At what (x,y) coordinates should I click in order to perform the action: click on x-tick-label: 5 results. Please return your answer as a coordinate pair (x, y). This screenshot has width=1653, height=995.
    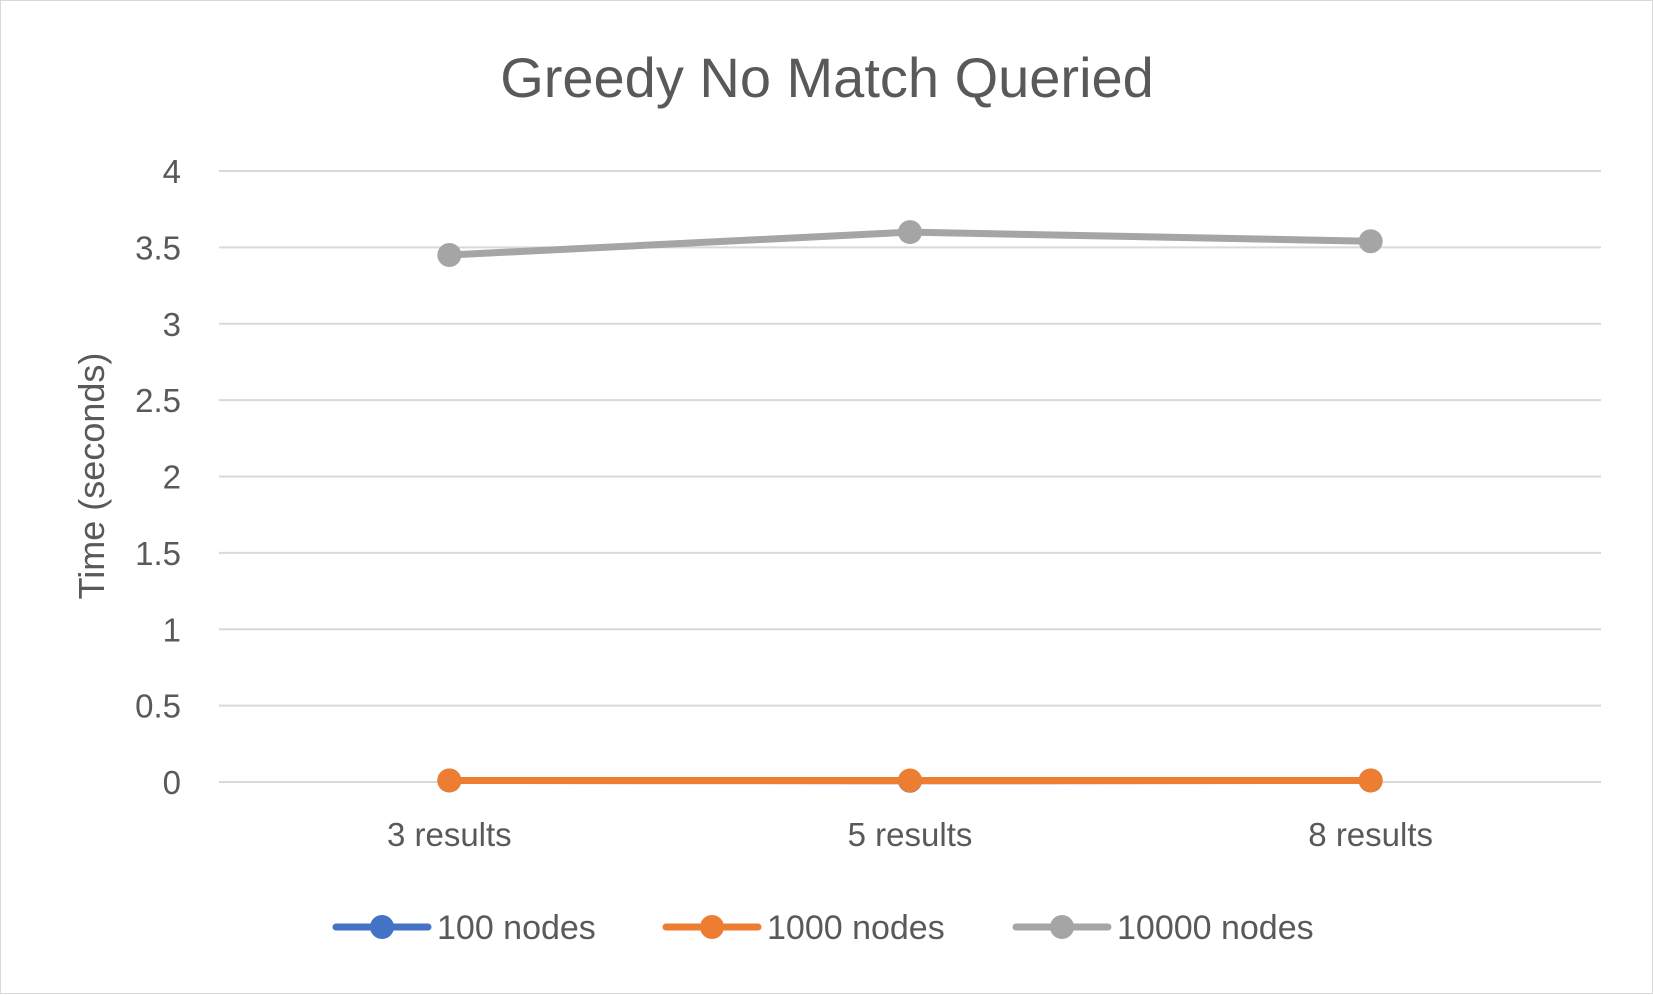
    Looking at the image, I should click on (910, 834).